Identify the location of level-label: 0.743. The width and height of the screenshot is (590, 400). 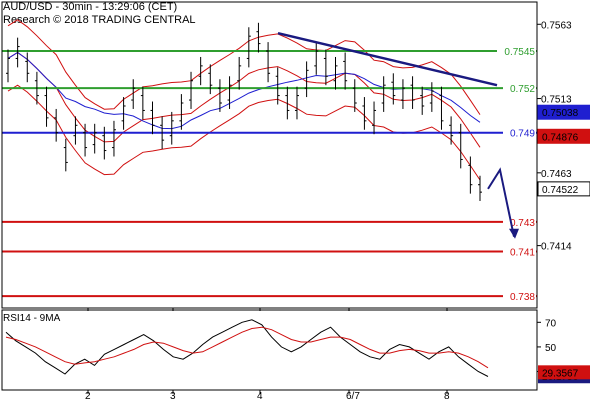
(522, 223).